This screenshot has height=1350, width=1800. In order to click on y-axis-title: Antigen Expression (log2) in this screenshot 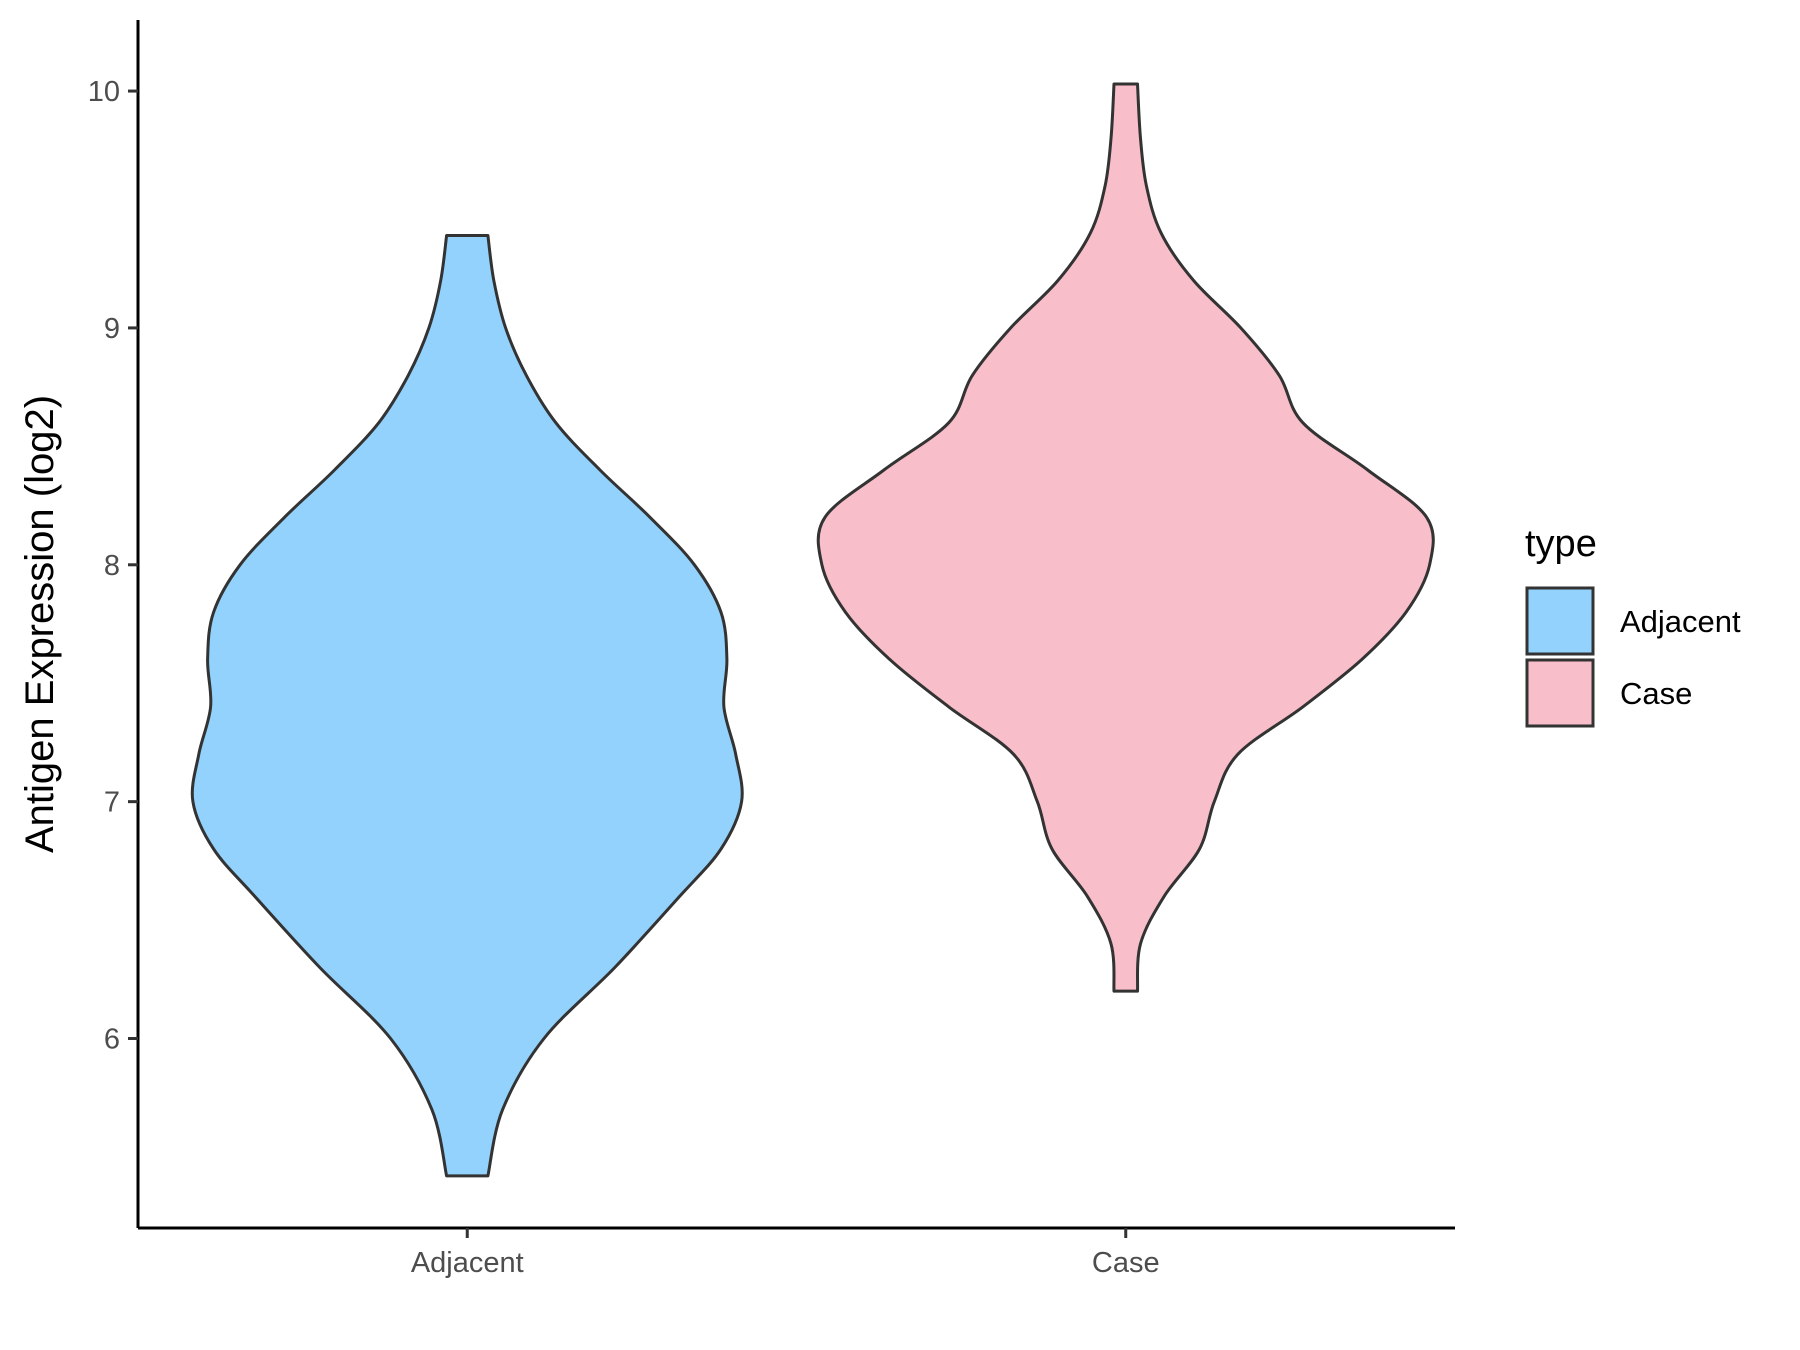, I will do `click(40, 624)`.